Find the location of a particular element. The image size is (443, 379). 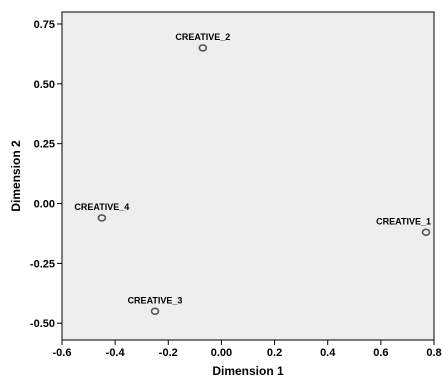

x-axis-title: Dimension 1 is located at coordinates (248, 371).